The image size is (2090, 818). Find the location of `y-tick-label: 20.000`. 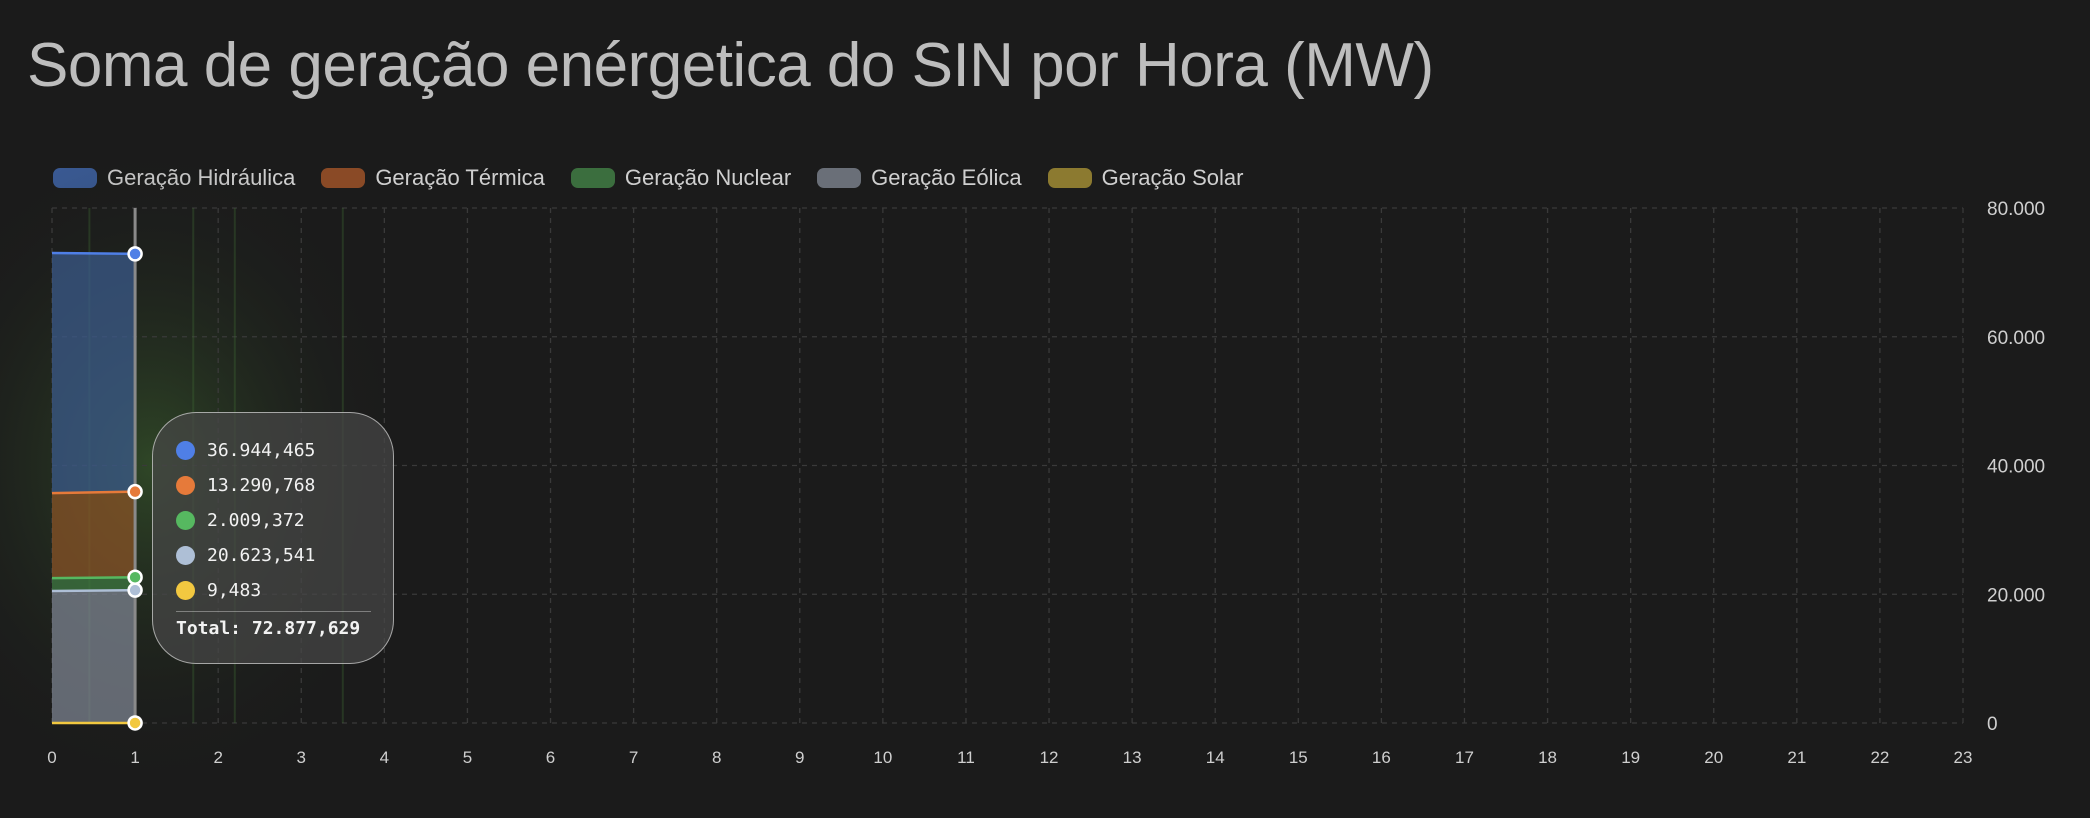

y-tick-label: 20.000 is located at coordinates (2016, 595).